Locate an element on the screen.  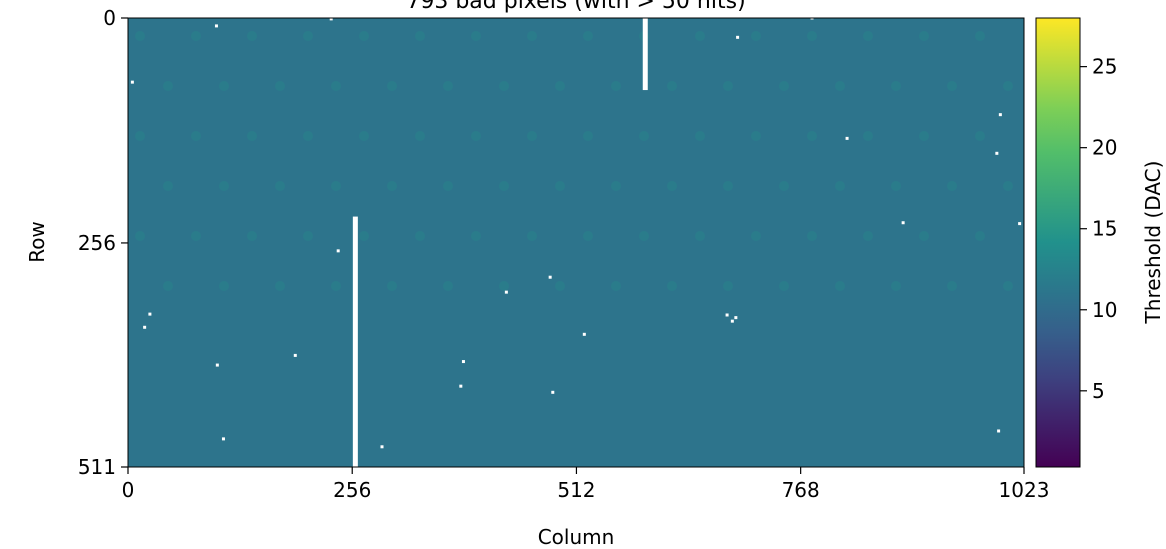
colorbar-tick-label: 25 is located at coordinates (1104, 67).